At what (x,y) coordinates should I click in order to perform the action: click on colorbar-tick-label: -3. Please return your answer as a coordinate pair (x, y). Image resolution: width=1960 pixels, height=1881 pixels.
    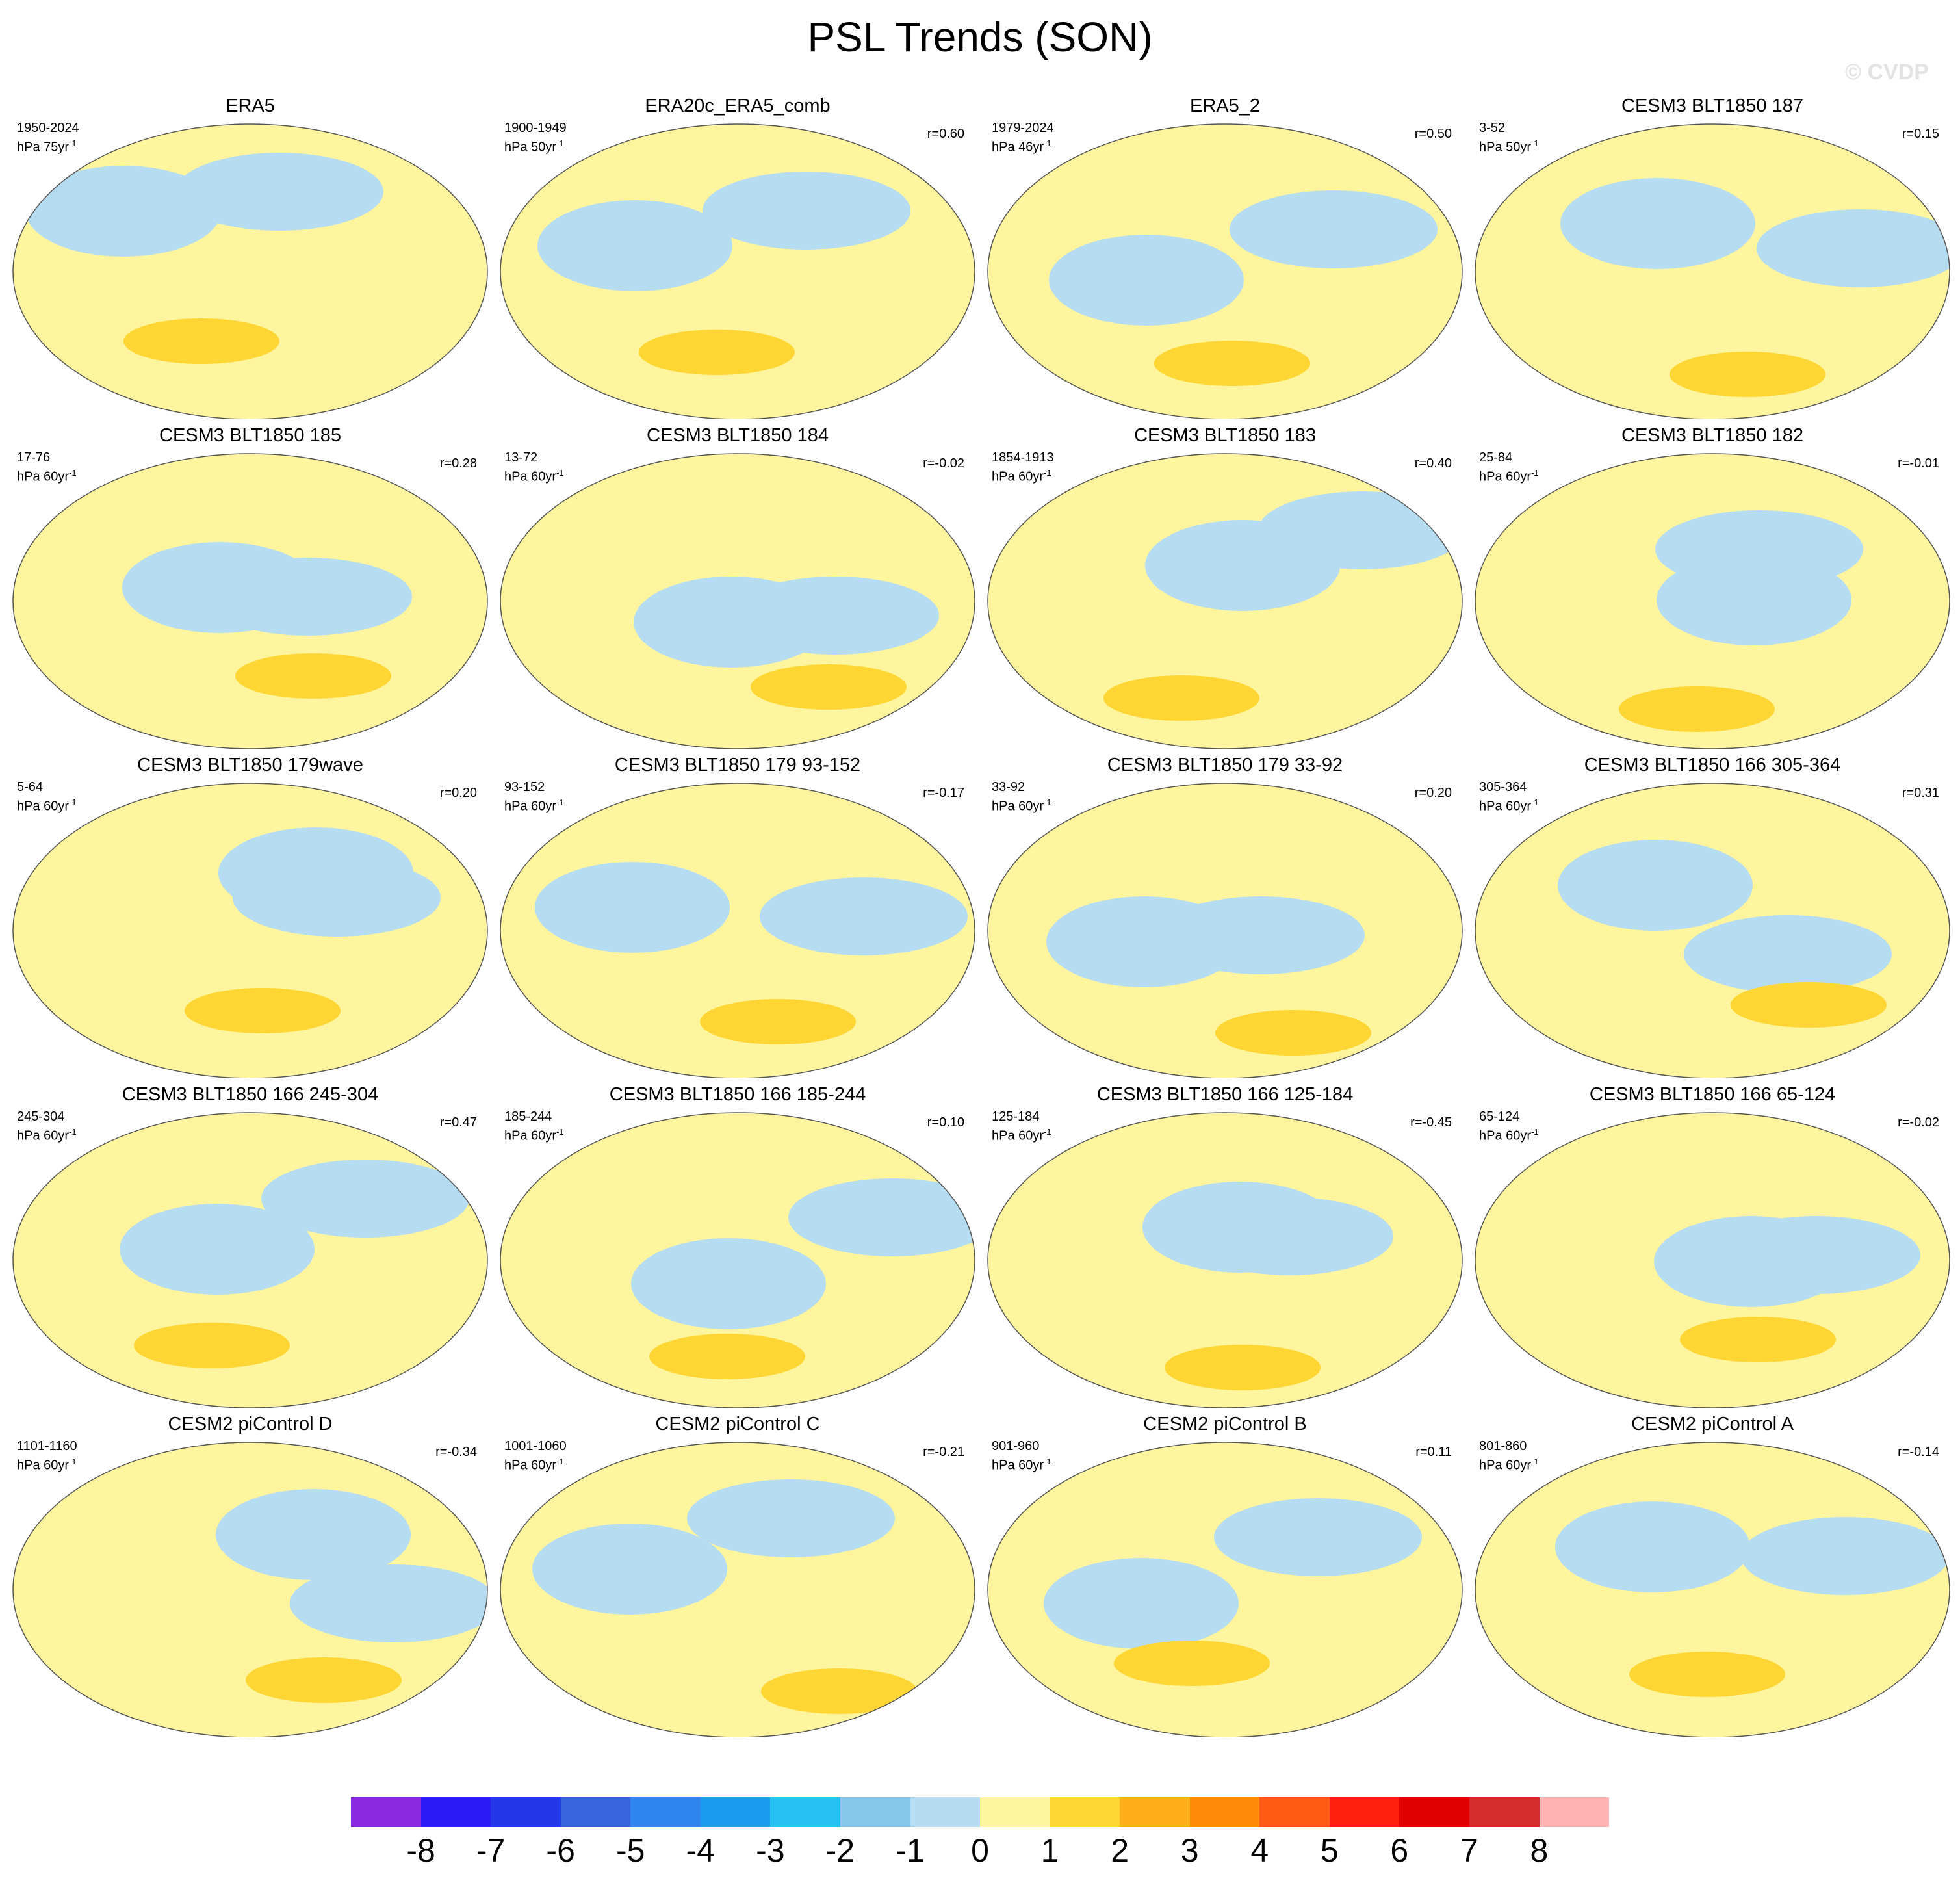
    Looking at the image, I should click on (771, 1850).